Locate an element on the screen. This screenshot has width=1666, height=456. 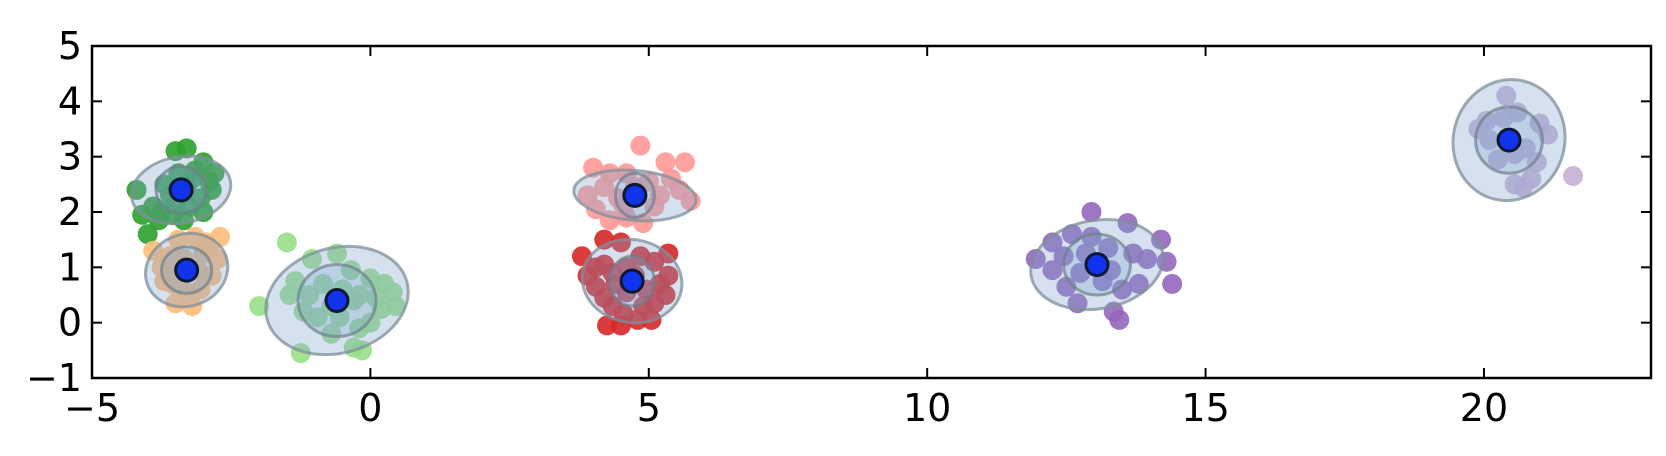
x-tick-label: 5 is located at coordinates (649, 408).